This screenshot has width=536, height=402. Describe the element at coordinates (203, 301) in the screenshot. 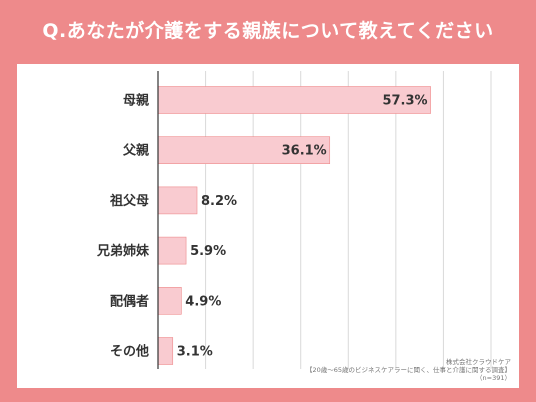

I see `value-label: 4.9%` at that location.